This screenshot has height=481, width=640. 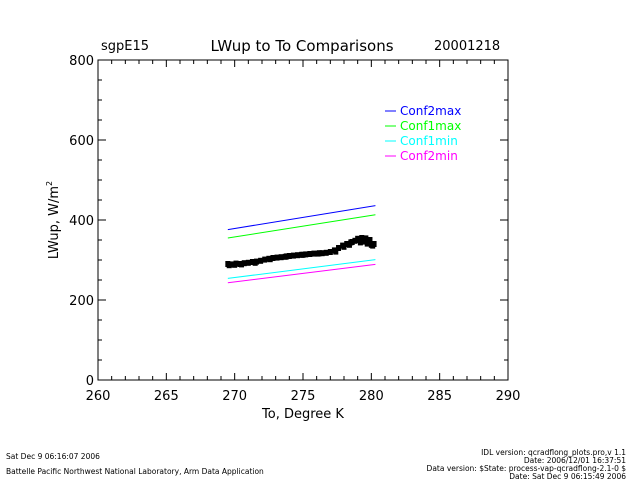 I want to click on y-axis-label: LWup, W/m2, so click(x=53, y=220).